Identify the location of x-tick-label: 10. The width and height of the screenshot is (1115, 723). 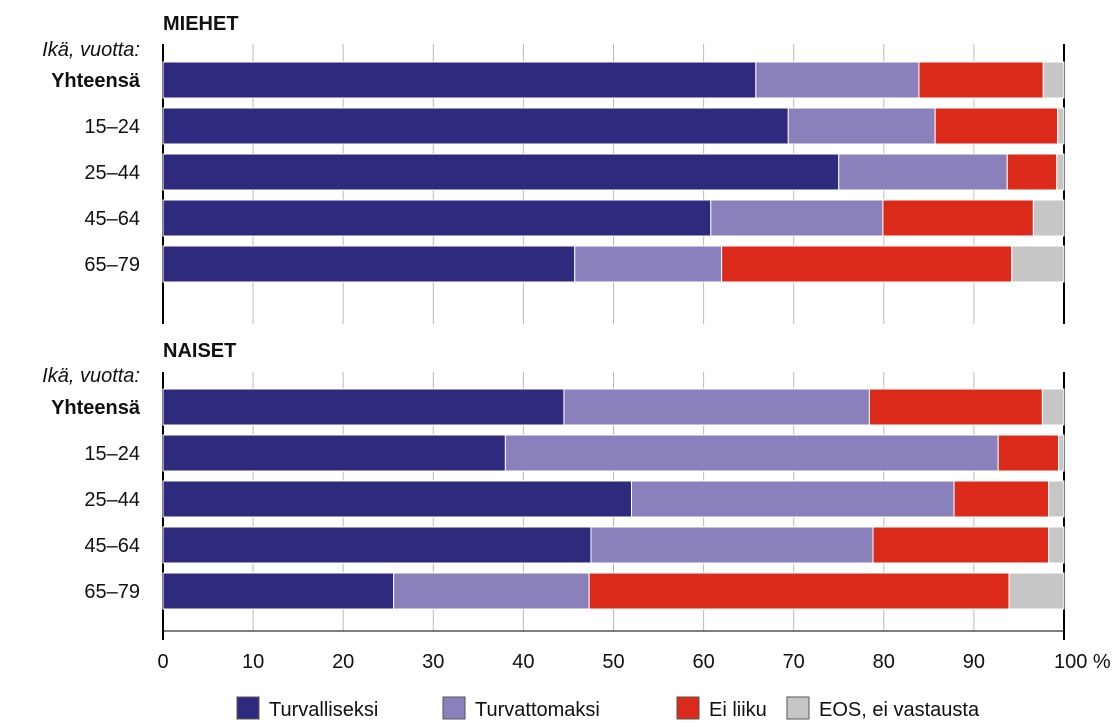
(253, 662).